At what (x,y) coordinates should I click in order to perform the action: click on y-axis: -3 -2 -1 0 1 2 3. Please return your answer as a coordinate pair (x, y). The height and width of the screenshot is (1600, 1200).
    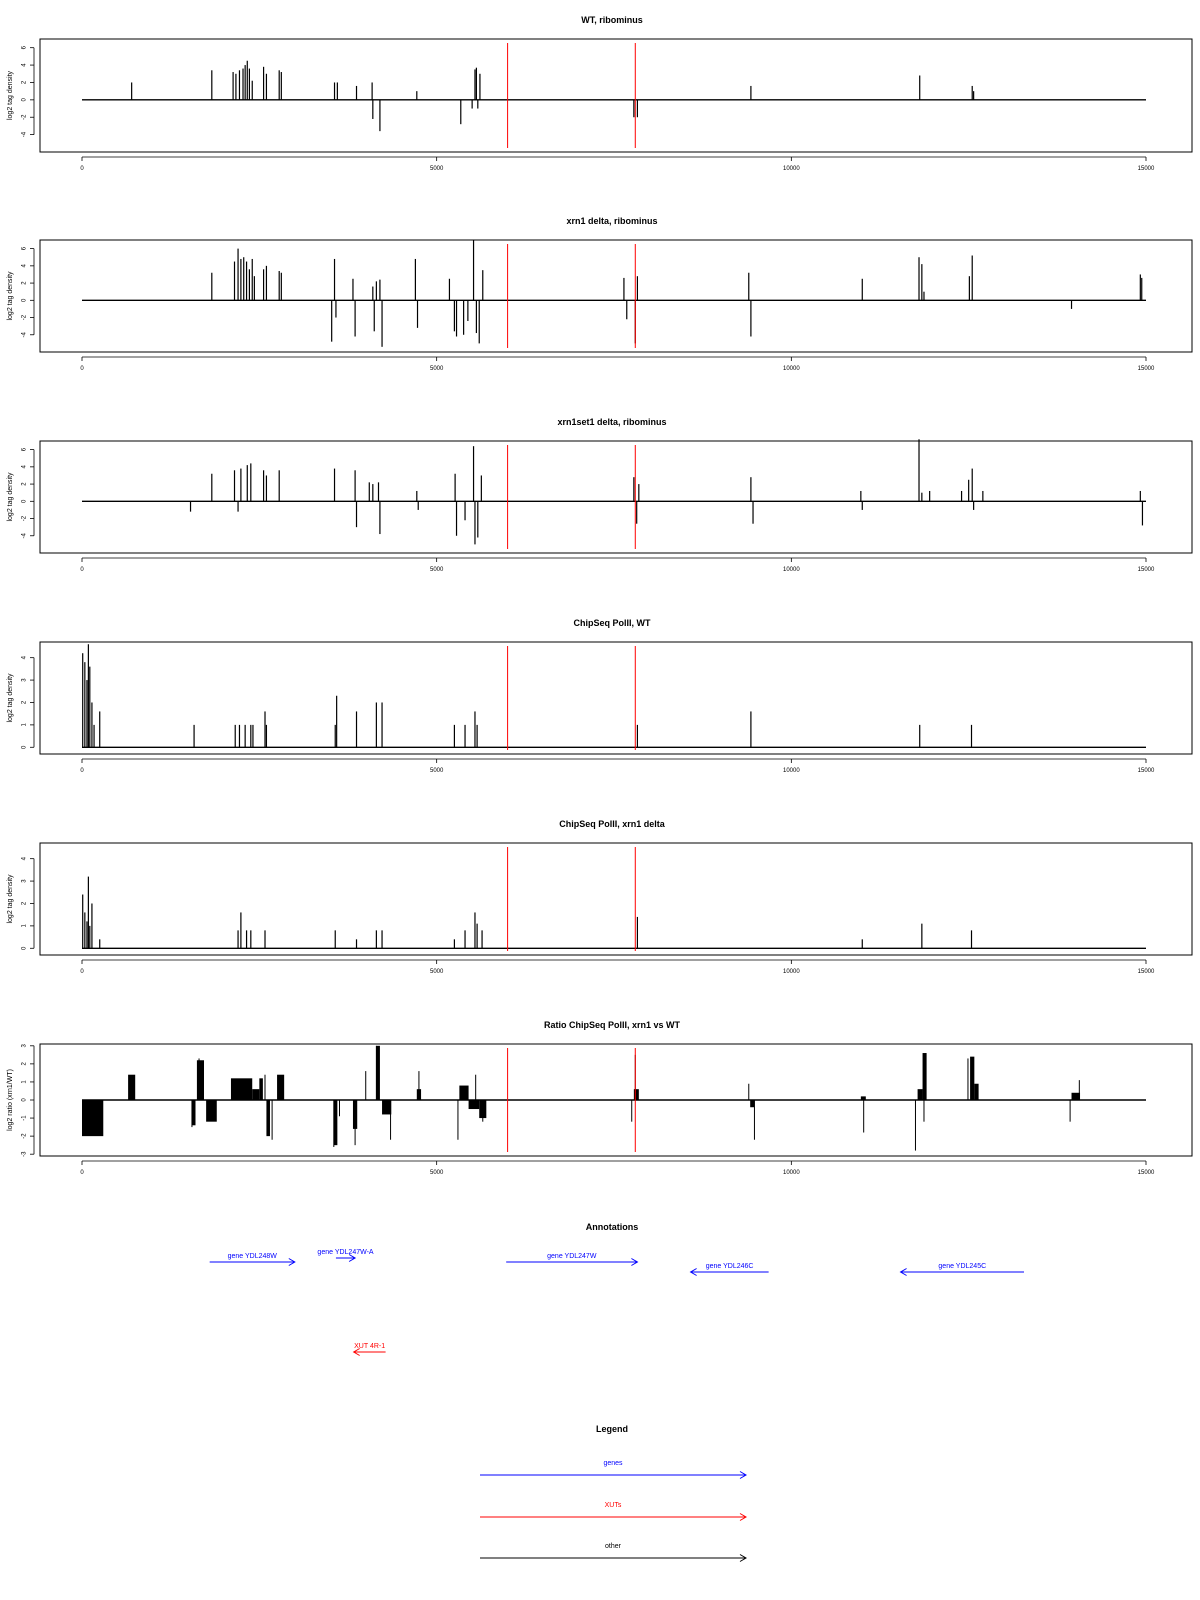
    Looking at the image, I should click on (28, 1100).